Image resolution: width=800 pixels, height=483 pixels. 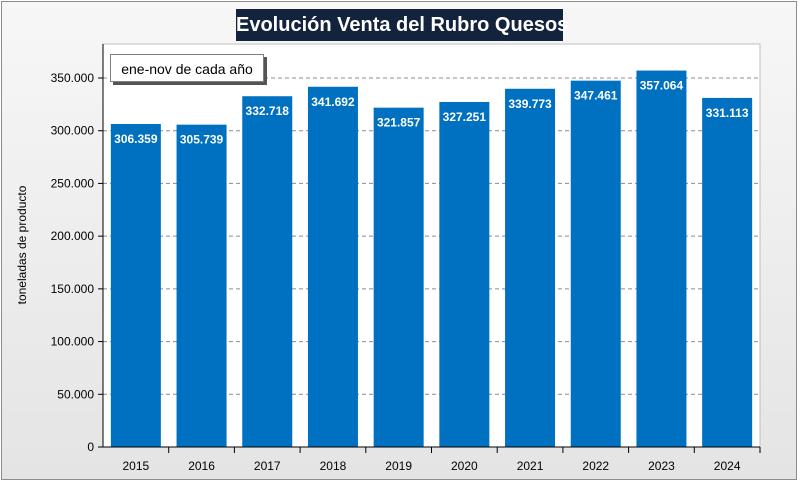 What do you see at coordinates (73, 342) in the screenshot?
I see `y-tick-label: 100.000` at bounding box center [73, 342].